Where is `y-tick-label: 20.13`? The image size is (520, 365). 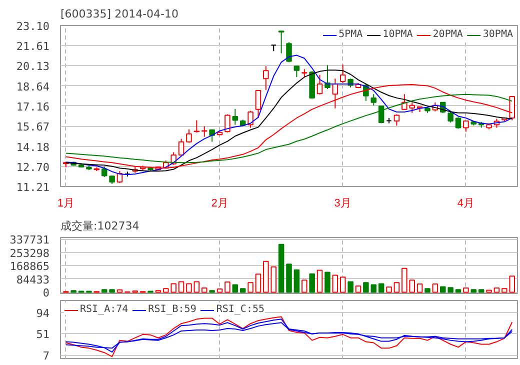
y-tick-label: 20.13 is located at coordinates (33, 67).